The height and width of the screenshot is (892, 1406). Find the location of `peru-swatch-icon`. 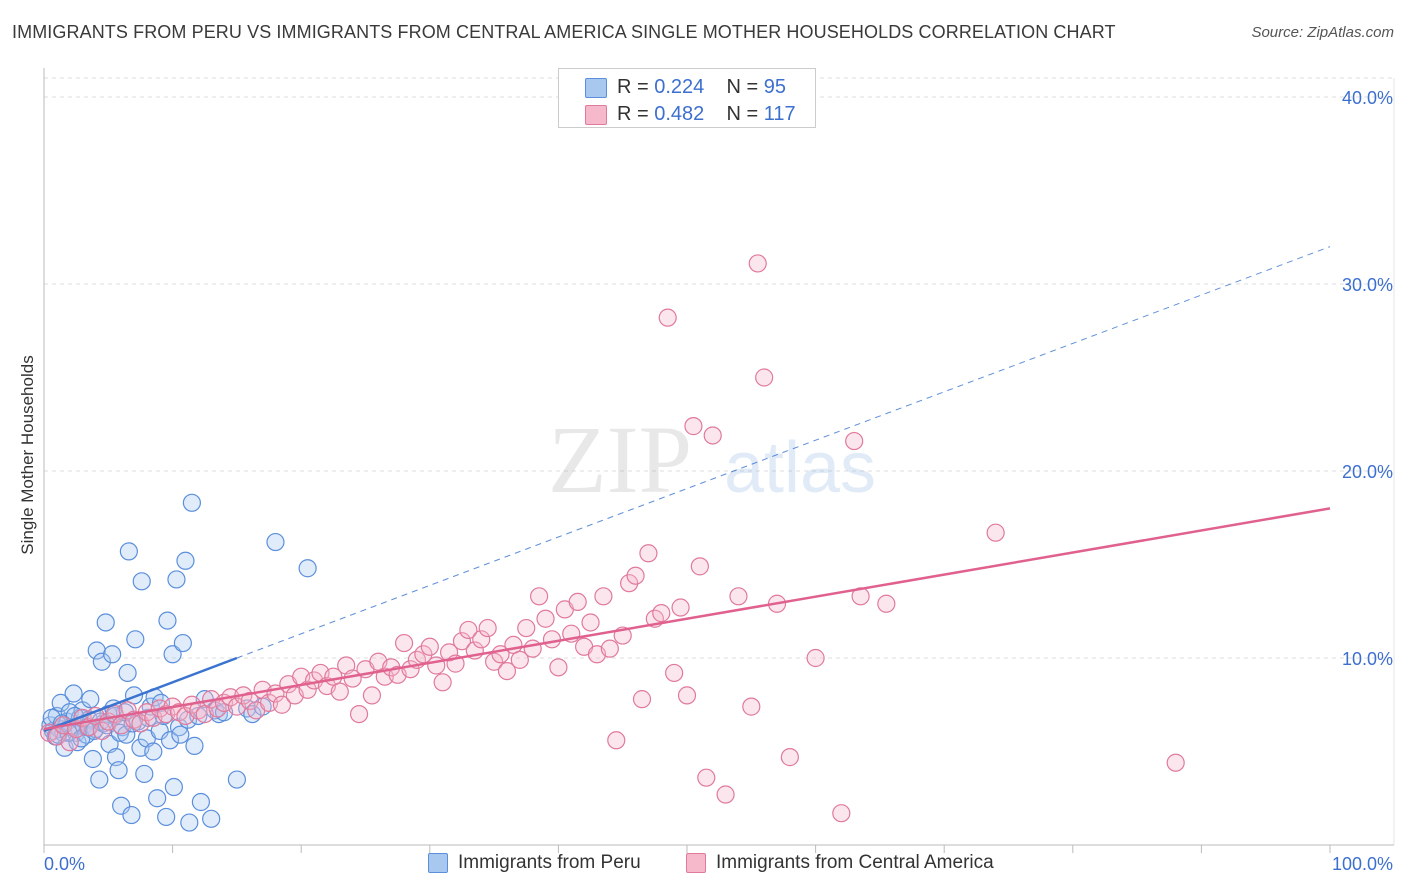

peru-swatch-icon is located at coordinates (596, 88).